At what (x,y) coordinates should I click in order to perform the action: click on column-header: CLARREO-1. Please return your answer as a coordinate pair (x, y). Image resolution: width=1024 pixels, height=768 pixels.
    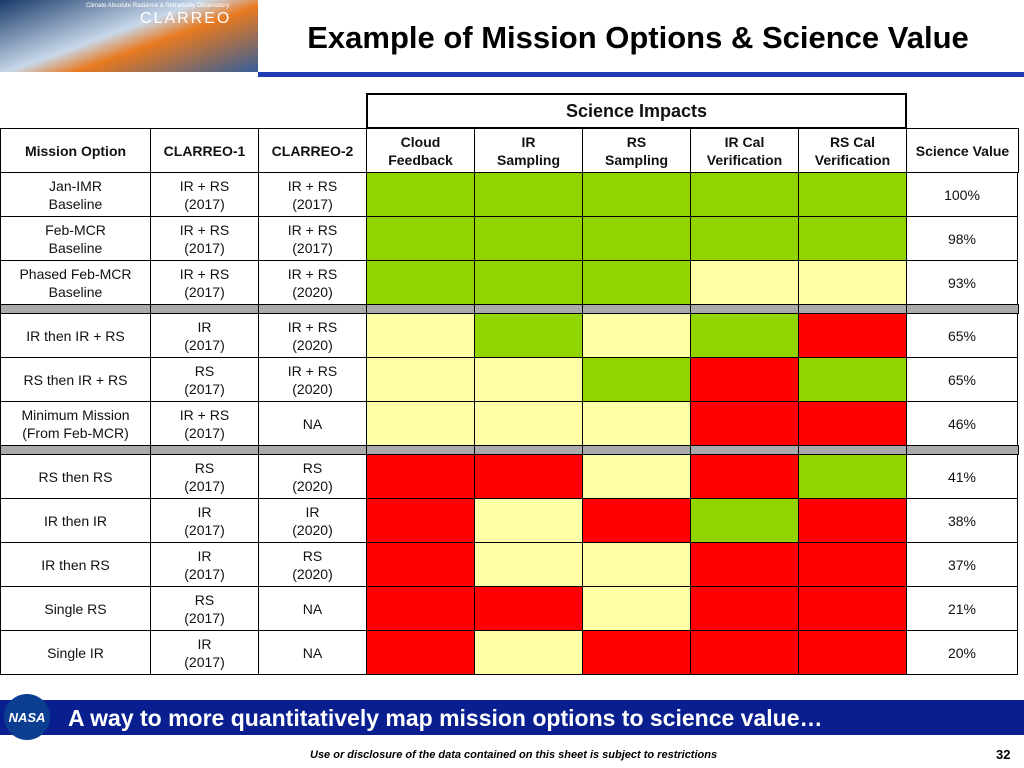
    Looking at the image, I should click on (204, 150).